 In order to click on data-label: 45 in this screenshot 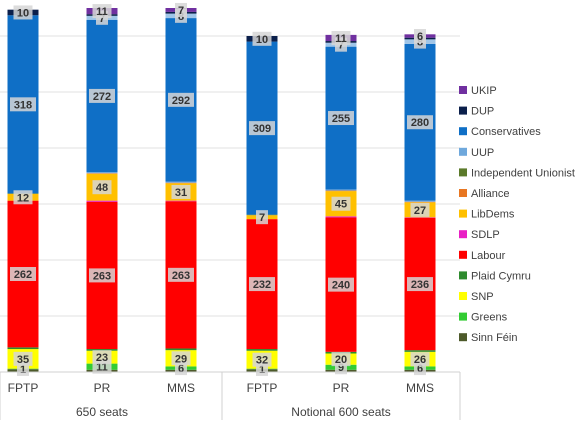, I will do `click(341, 205)`.